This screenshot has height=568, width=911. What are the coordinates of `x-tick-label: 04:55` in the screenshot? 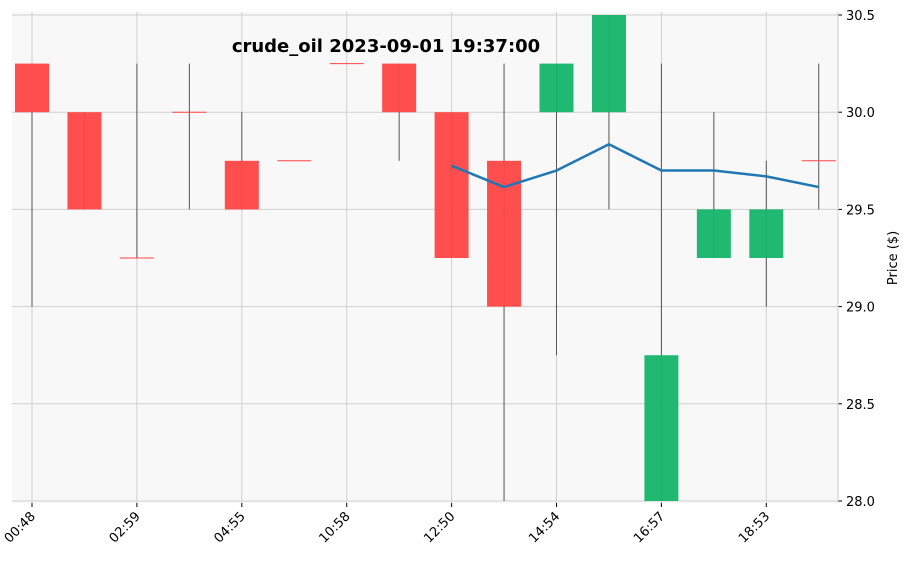 It's located at (230, 527).